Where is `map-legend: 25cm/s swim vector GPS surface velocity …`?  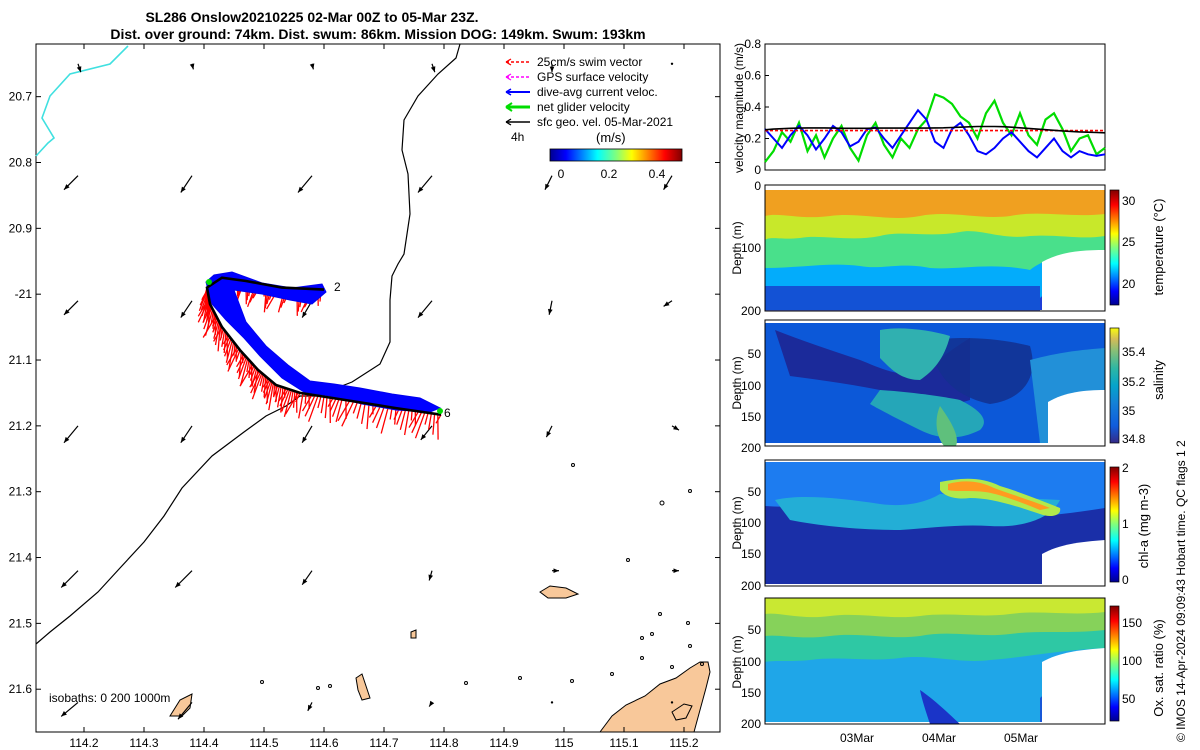
map-legend: 25cm/s swim vector GPS surface velocity … is located at coordinates (589, 100).